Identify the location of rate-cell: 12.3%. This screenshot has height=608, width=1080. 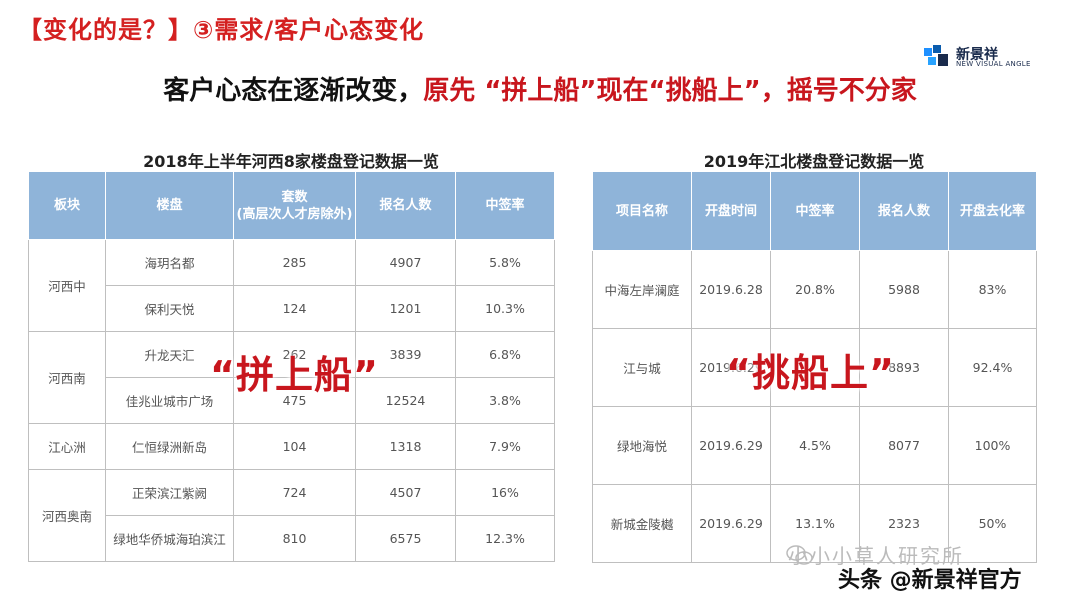
(505, 538).